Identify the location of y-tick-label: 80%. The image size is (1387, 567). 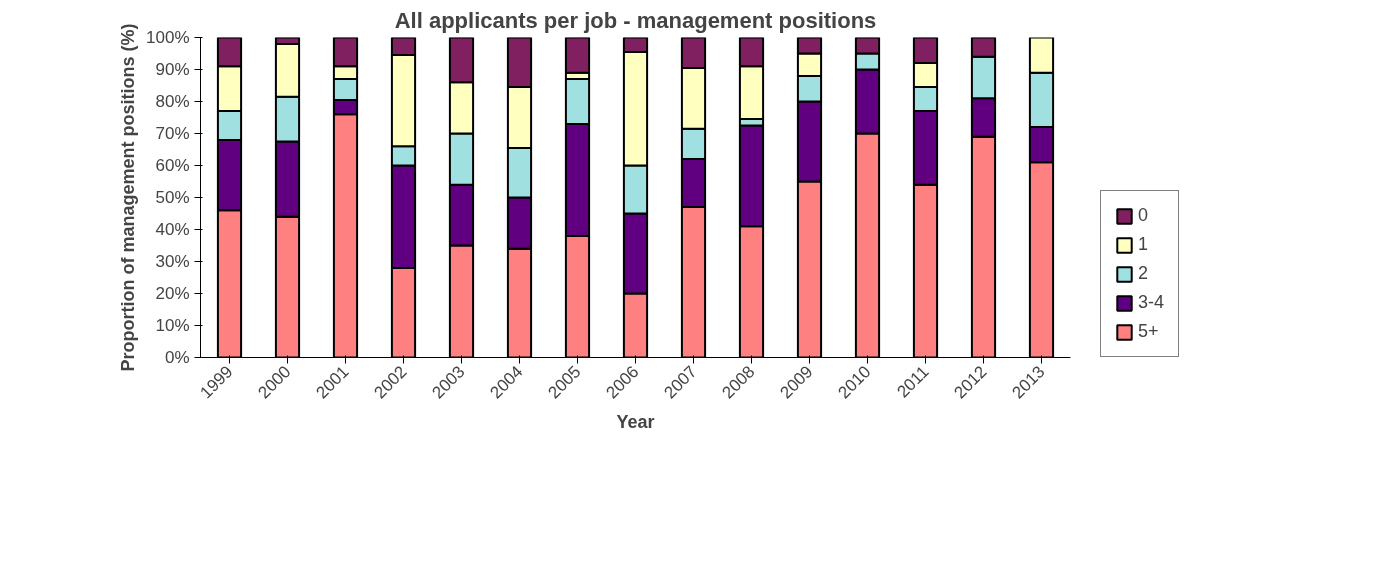
(172, 101).